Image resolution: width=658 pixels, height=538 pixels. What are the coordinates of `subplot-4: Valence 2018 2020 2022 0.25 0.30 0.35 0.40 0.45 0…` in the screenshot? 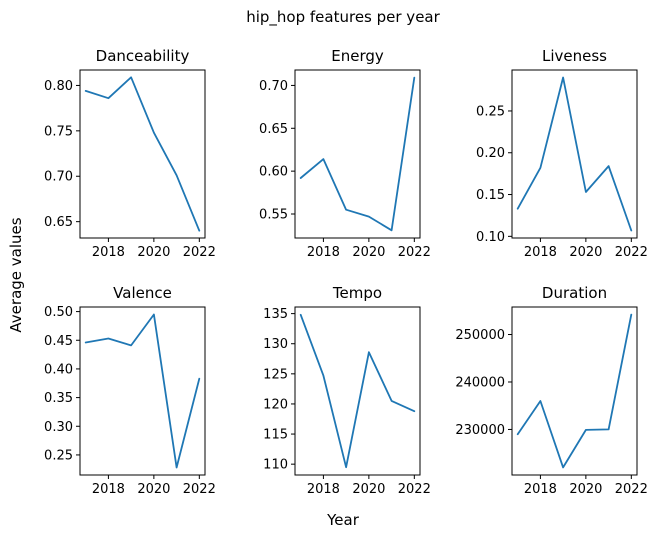 It's located at (130, 390).